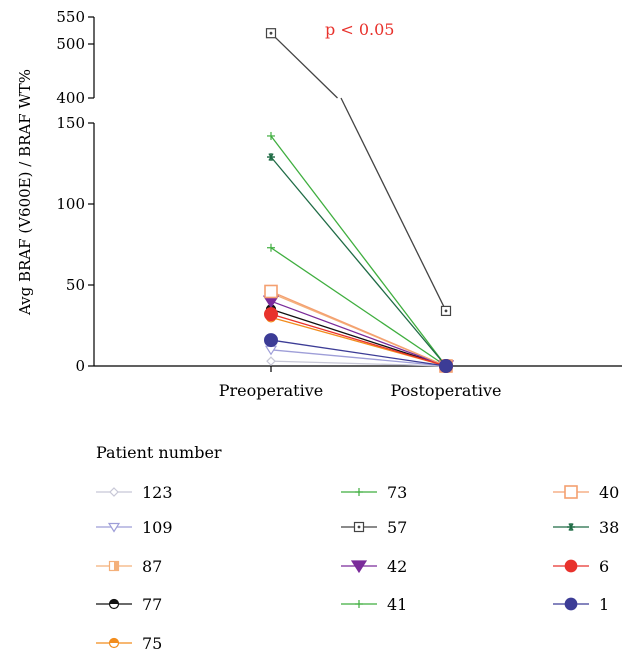 The height and width of the screenshot is (654, 634). Describe the element at coordinates (129, 566) in the screenshot. I see `legend-item-87: 87` at that location.